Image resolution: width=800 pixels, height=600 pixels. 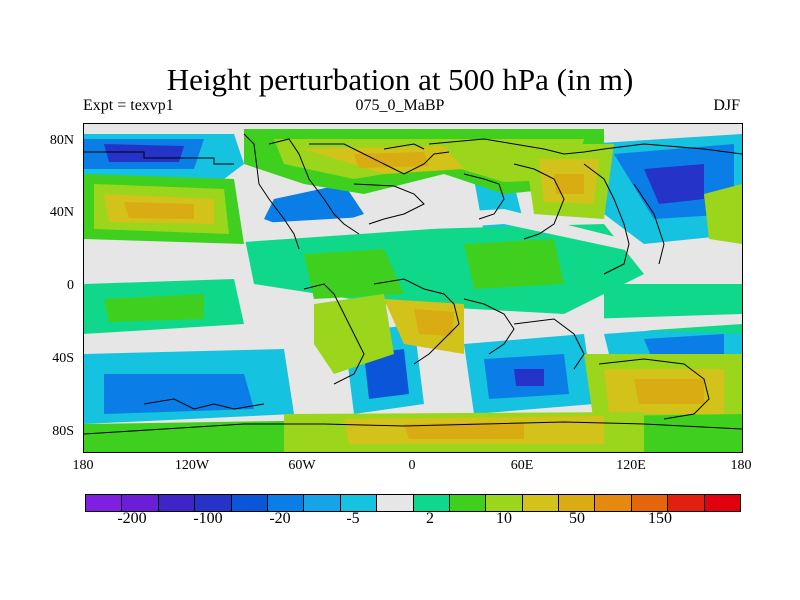 I want to click on y-tick-label: 40S, so click(x=63, y=358).